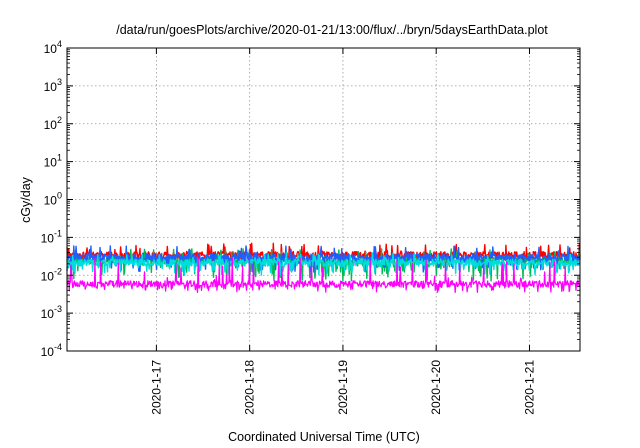  I want to click on y-tick-labels: 10⁻⁴ 10⁻³ 10⁻² 10⁻¹ 10⁰ 10¹ 10² 10³ 10⁴, so click(51, 199).